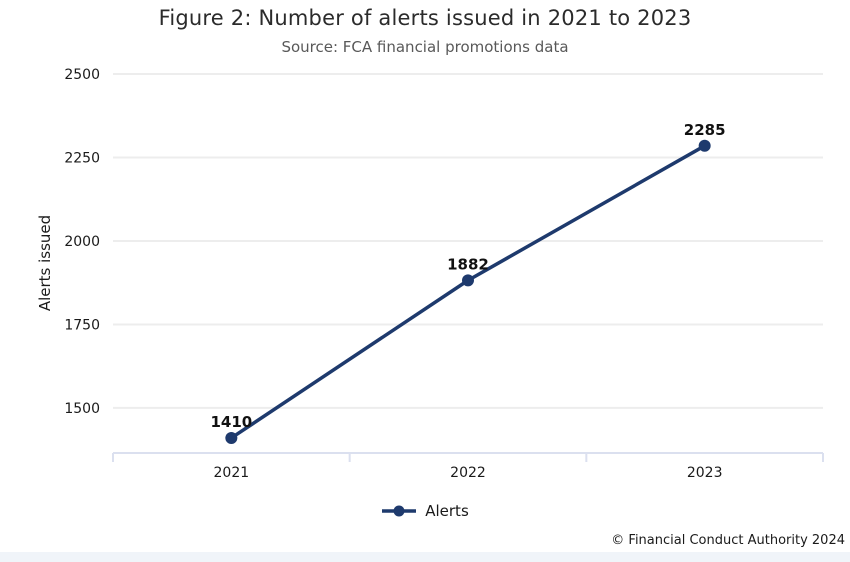 The height and width of the screenshot is (562, 850). Describe the element at coordinates (705, 130) in the screenshot. I see `data-point-label: 2285` at that location.